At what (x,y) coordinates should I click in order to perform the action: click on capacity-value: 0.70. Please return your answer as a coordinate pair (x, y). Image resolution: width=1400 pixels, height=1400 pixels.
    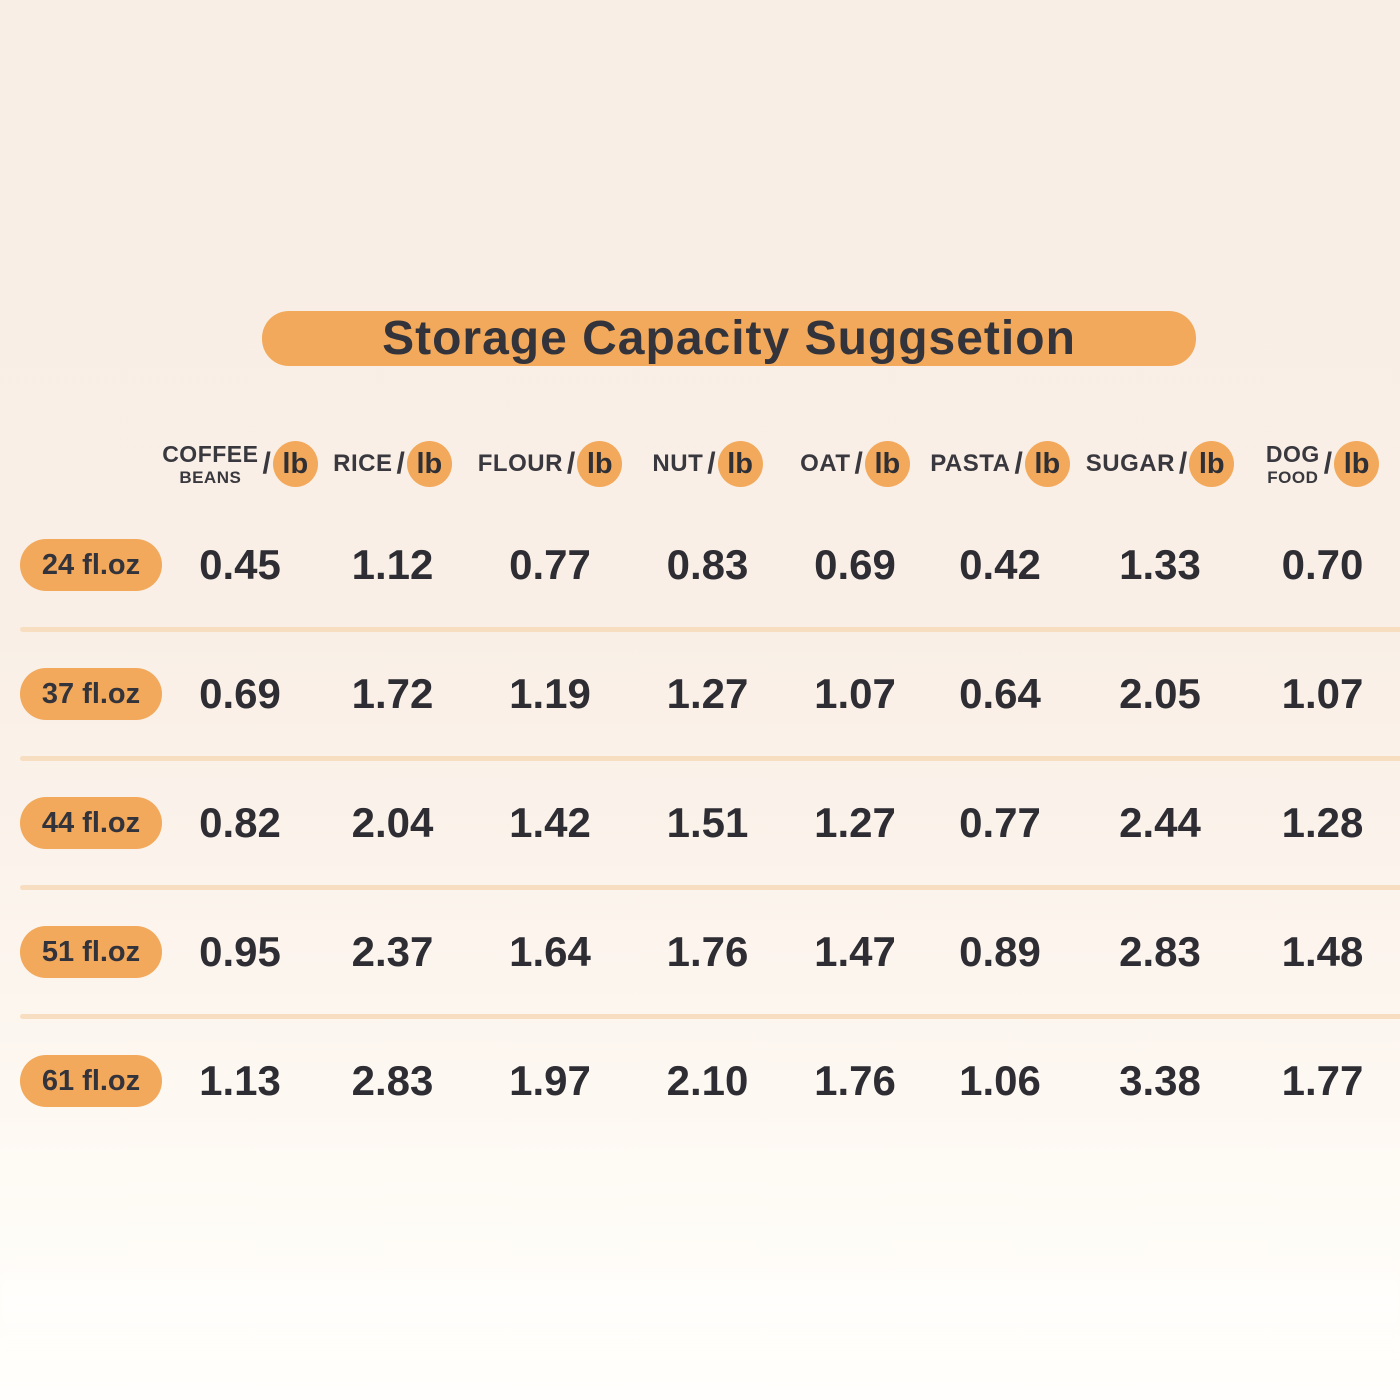
    Looking at the image, I should click on (1322, 564).